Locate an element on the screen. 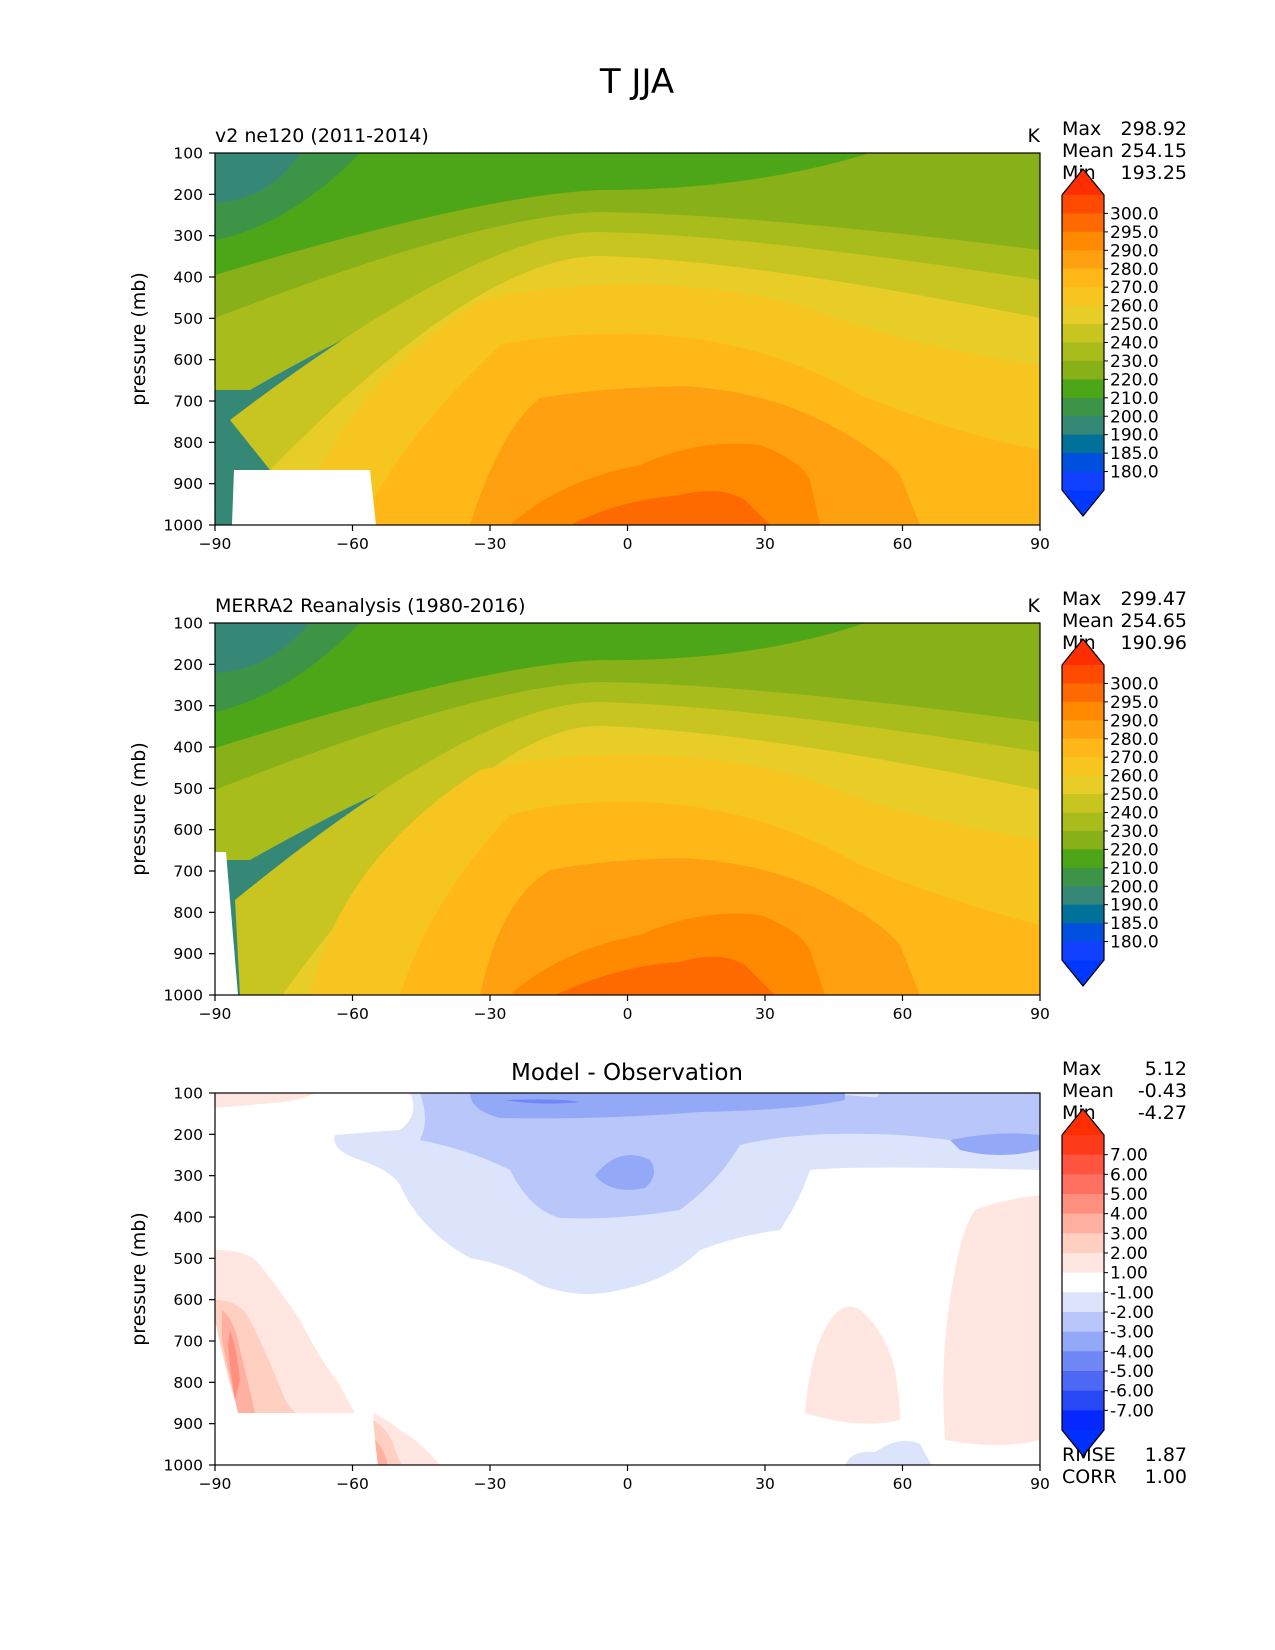 The width and height of the screenshot is (1275, 1650). obs-stat-mean-label: Mean is located at coordinates (1088, 621).